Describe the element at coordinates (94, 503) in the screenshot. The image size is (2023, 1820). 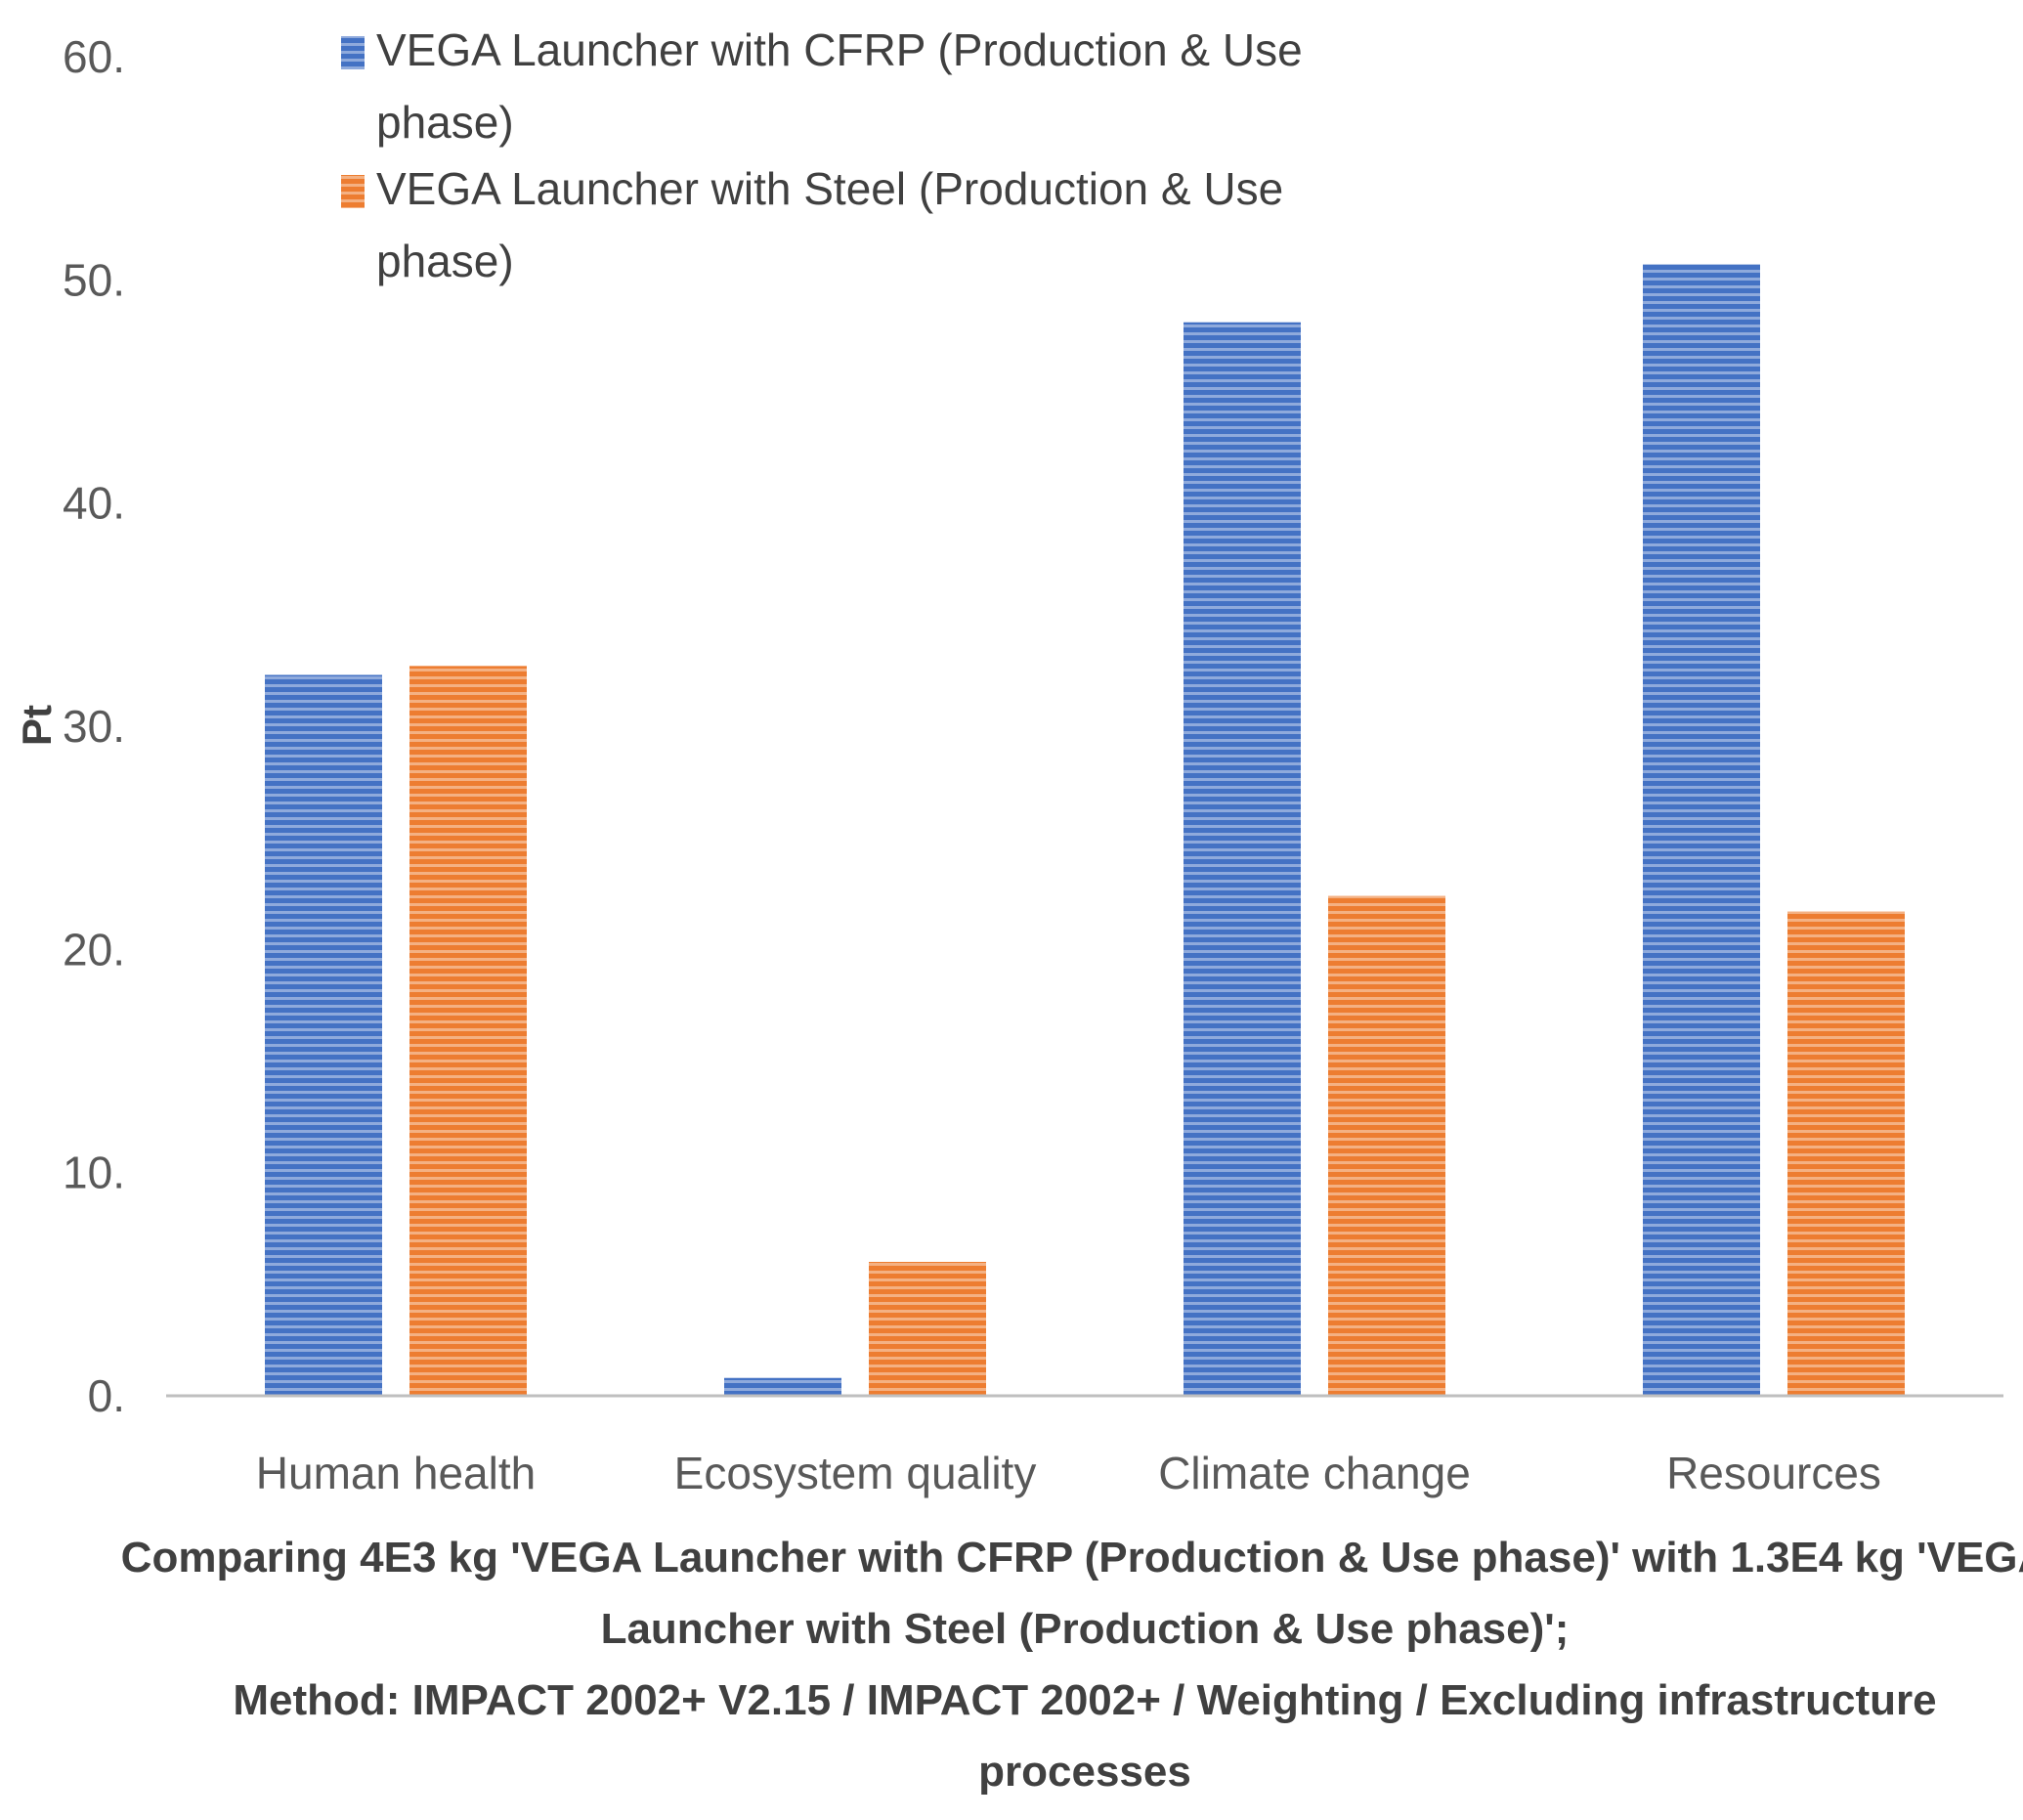
I see `y-tick-label: 40.` at that location.